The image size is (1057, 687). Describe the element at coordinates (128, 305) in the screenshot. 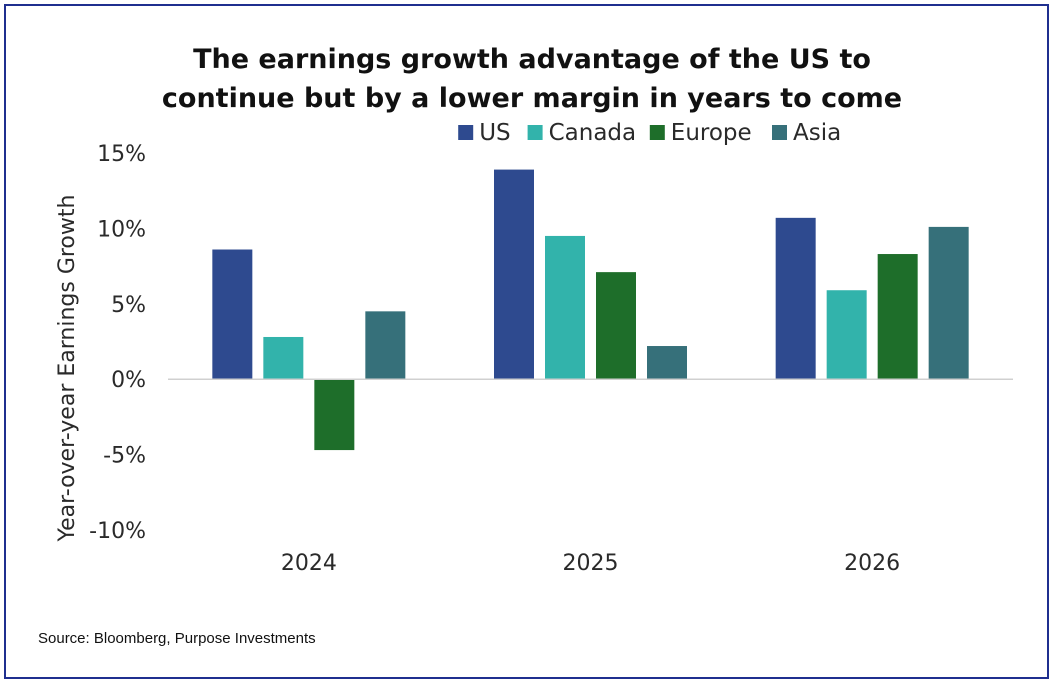

I see `y-tick-label: 5%` at that location.